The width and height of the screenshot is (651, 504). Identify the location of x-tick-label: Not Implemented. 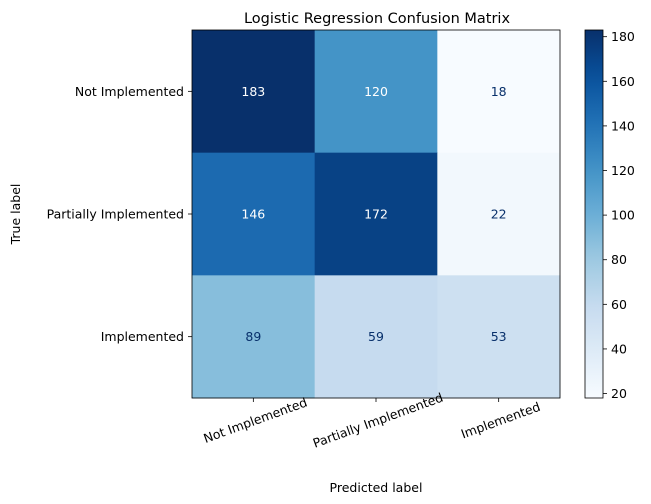
(255, 419).